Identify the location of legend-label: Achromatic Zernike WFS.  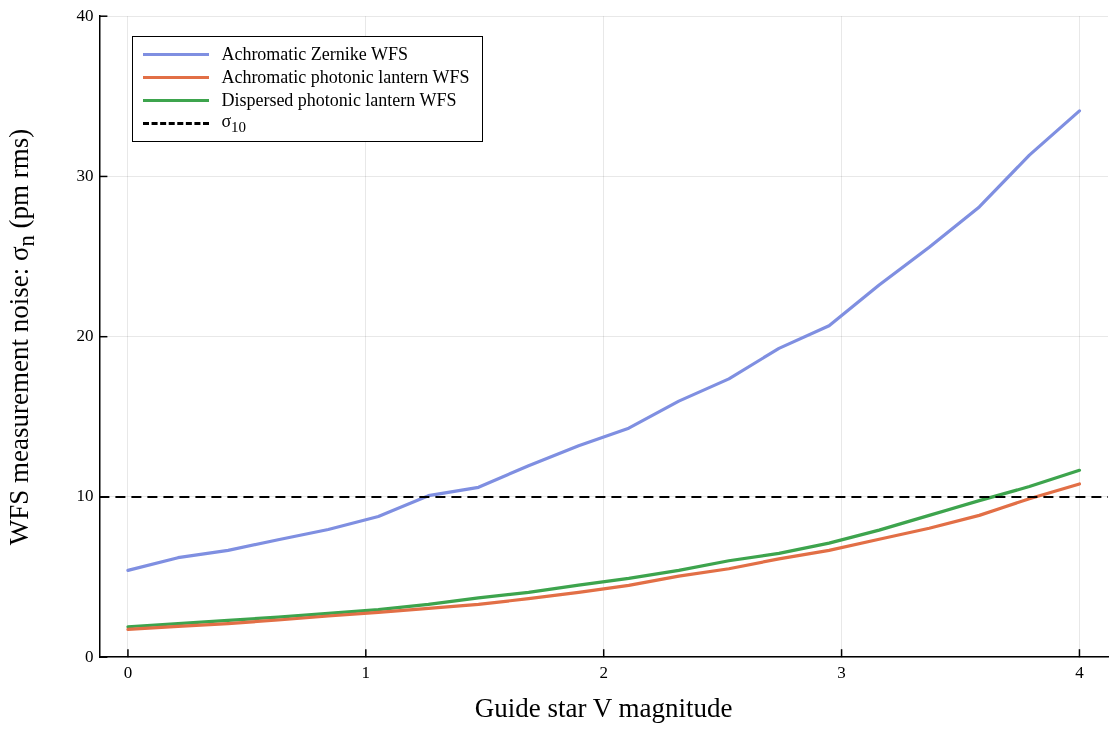
(315, 55).